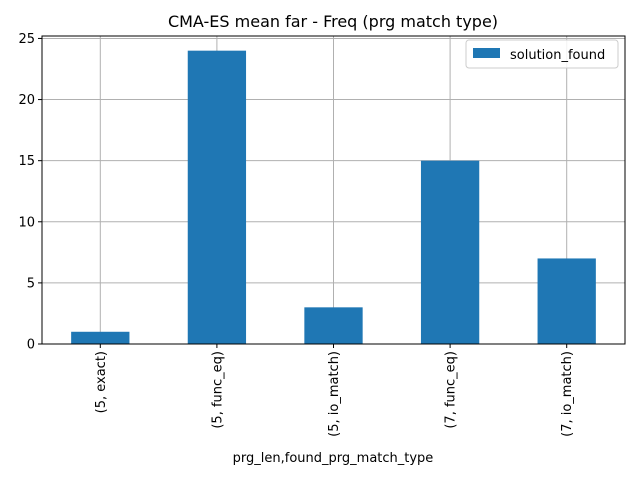 This screenshot has height=480, width=640. I want to click on x-axis-label: prg_len,found_prg_match_type, so click(333, 458).